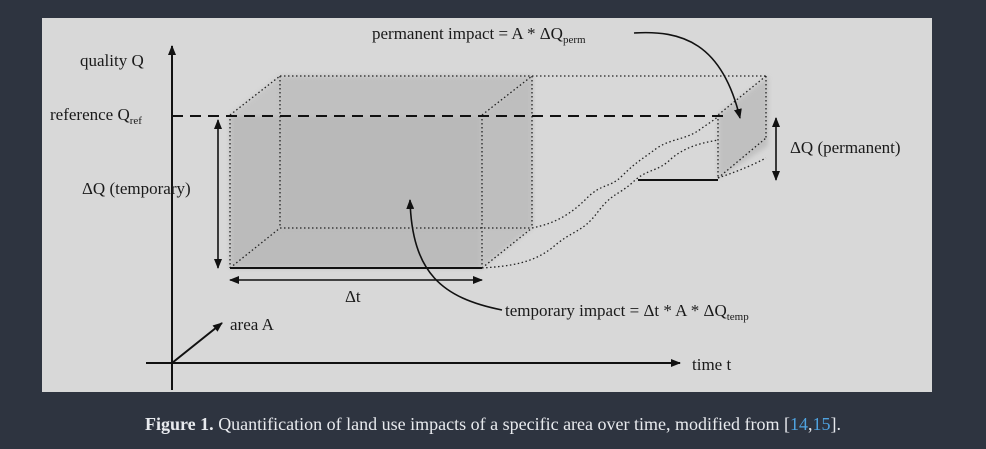  Describe the element at coordinates (845, 147) in the screenshot. I see `delta-q-permanent-label: ΔQ (permanent)` at that location.